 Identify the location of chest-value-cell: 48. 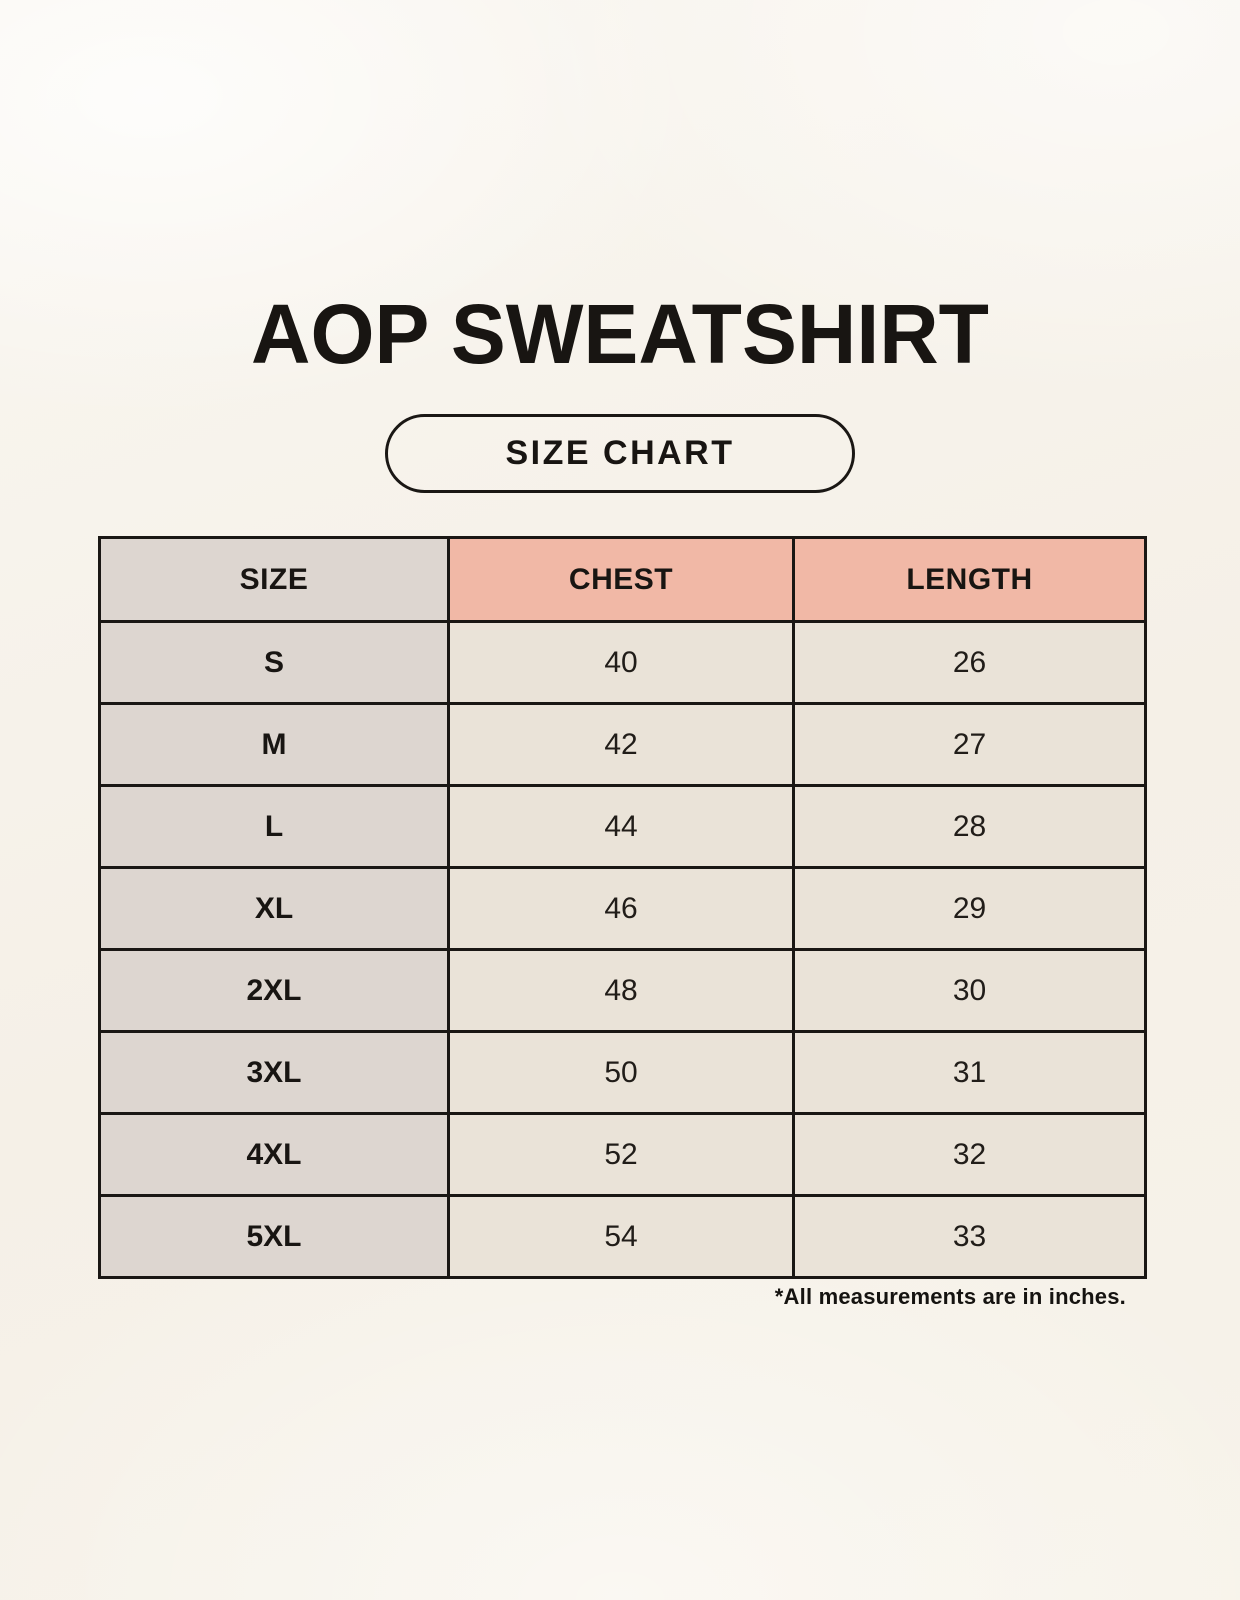
(621, 990).